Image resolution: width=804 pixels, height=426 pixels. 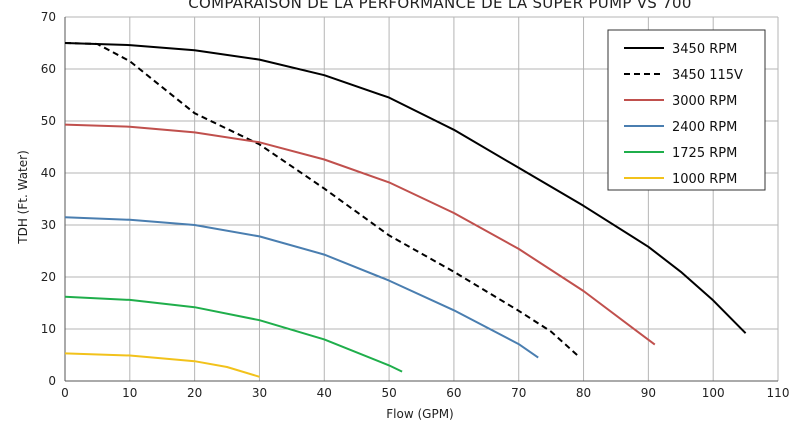 I want to click on x-tick-label: 20, so click(x=194, y=393).